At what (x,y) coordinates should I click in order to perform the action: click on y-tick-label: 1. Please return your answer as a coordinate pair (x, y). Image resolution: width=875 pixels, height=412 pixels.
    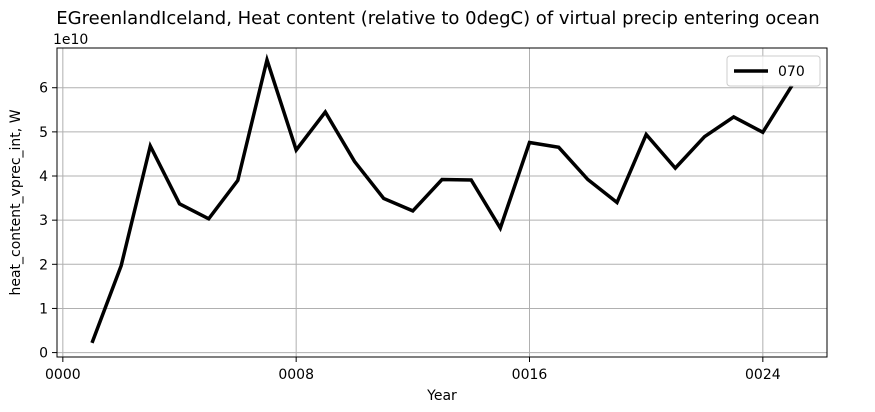
    Looking at the image, I should click on (43, 309).